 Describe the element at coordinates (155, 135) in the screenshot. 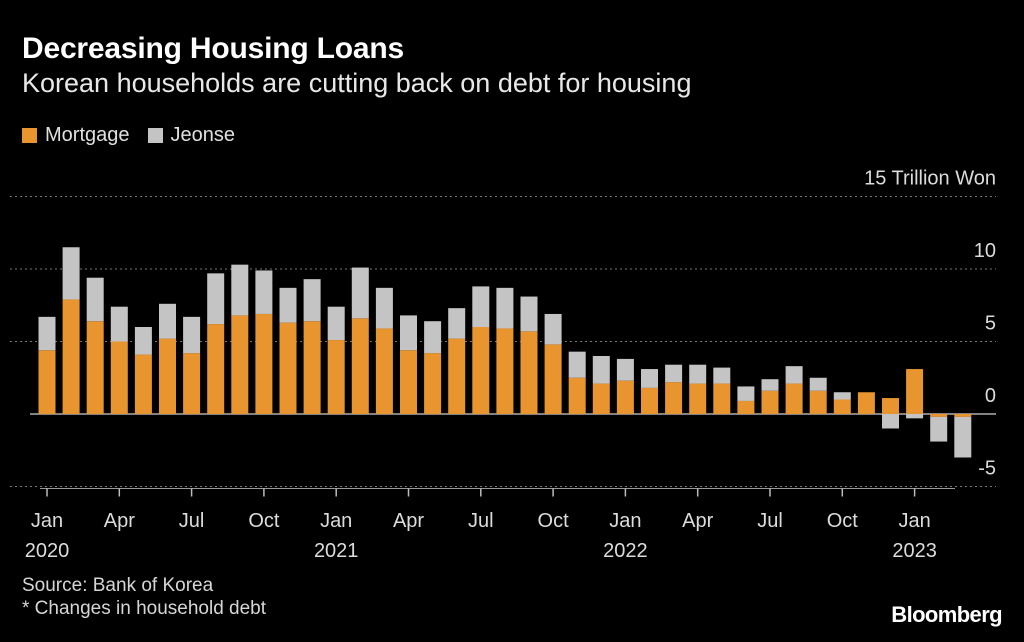

I see `legend-swatch-jeonse` at that location.